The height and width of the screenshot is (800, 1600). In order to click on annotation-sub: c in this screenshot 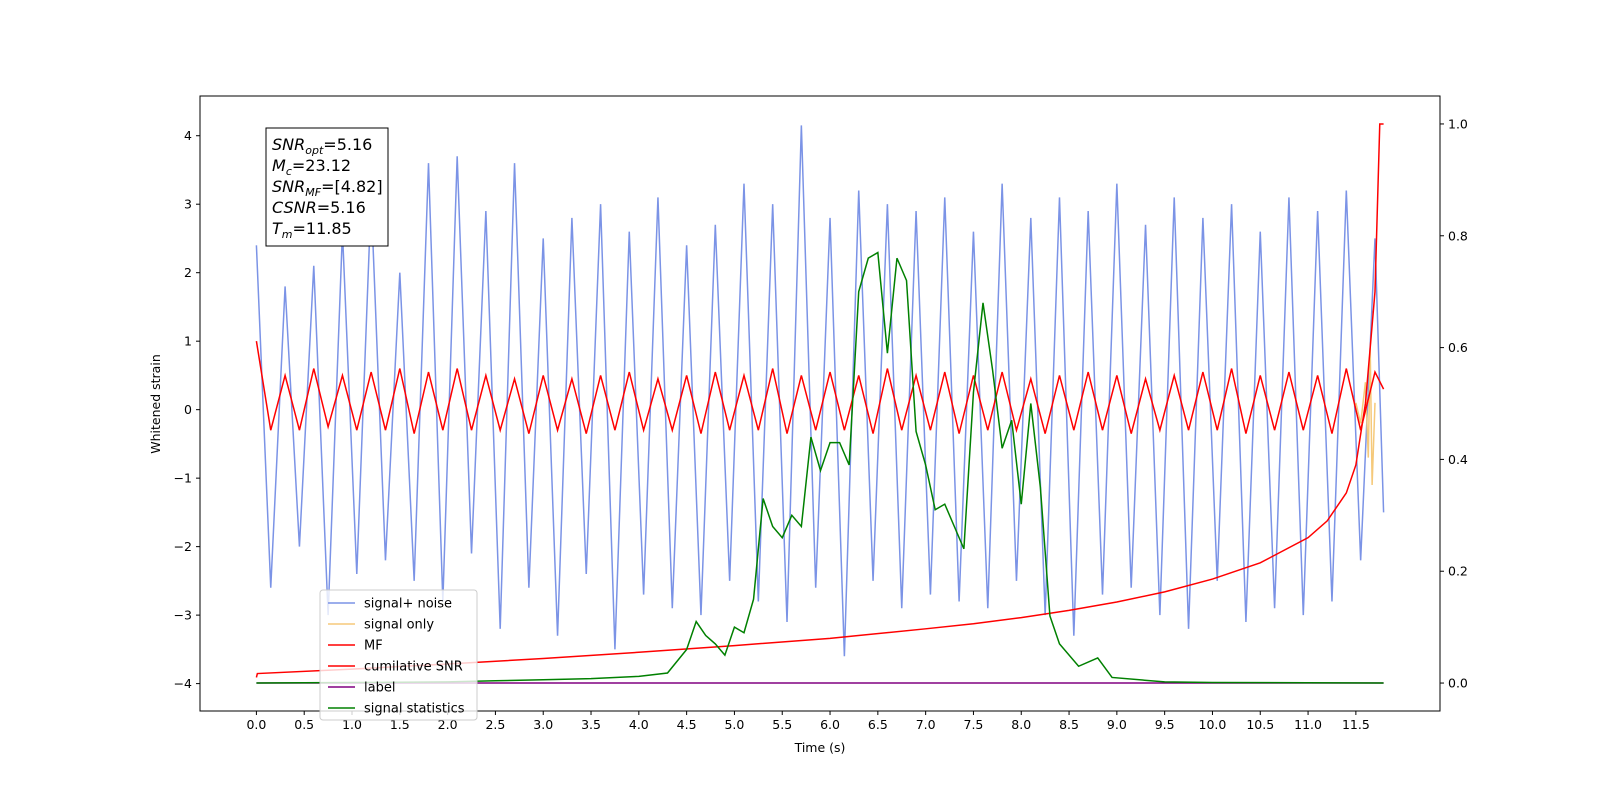, I will do `click(289, 171)`.